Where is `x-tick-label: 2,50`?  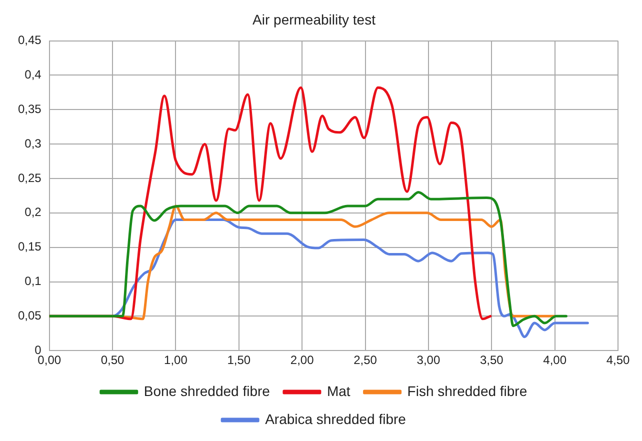 x-tick-label: 2,50 is located at coordinates (366, 360).